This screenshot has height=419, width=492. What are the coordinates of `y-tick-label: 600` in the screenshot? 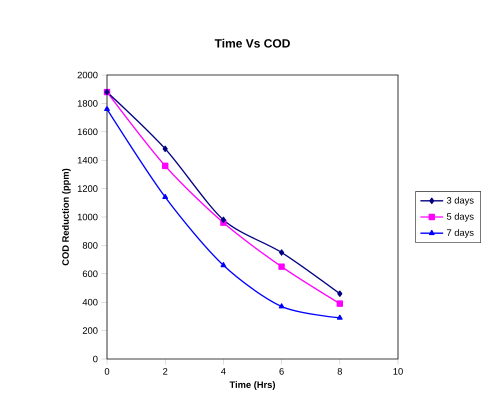 It's located at (90, 274).